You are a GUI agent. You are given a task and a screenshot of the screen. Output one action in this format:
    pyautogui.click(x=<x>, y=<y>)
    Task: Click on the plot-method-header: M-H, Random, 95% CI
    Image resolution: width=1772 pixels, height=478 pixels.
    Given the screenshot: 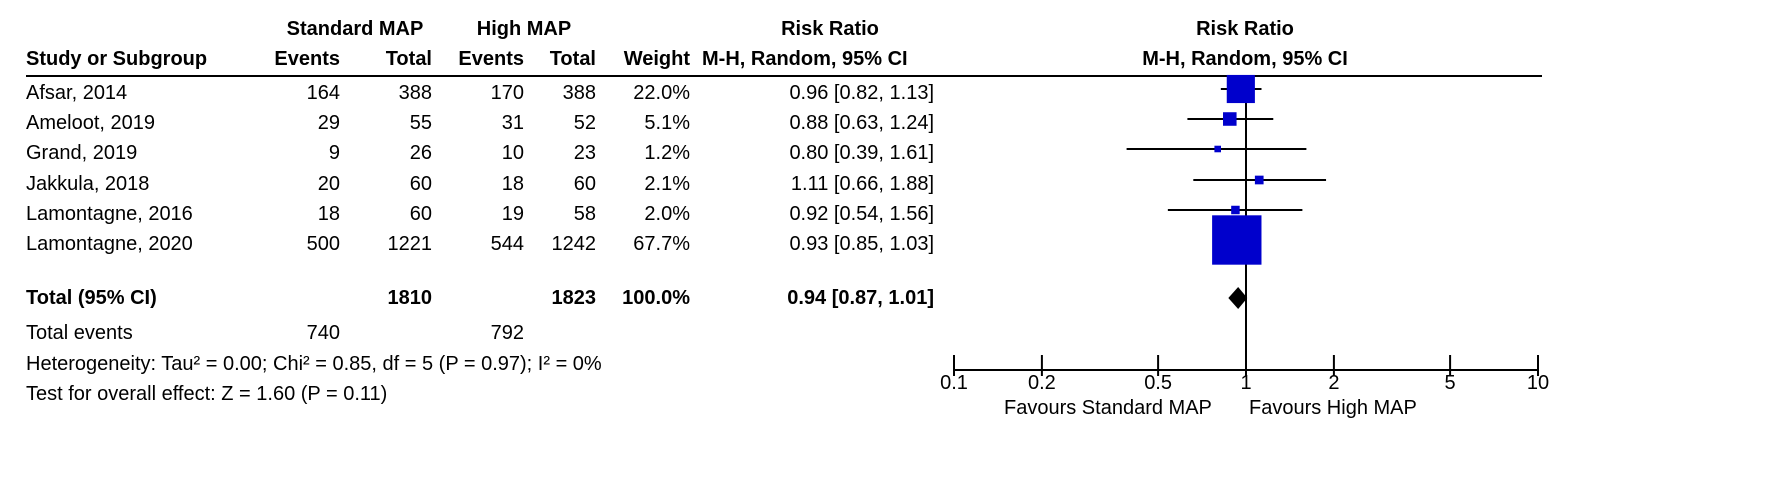 What is the action you would take?
    pyautogui.click(x=1245, y=59)
    